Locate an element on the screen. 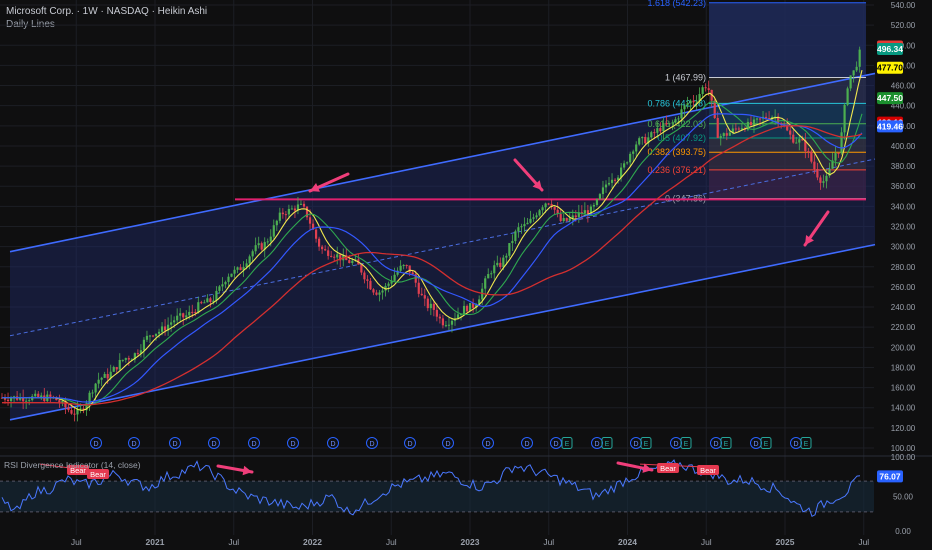 Image resolution: width=932 pixels, height=550 pixels. annotation-arrow-head is located at coordinates (315, 187).